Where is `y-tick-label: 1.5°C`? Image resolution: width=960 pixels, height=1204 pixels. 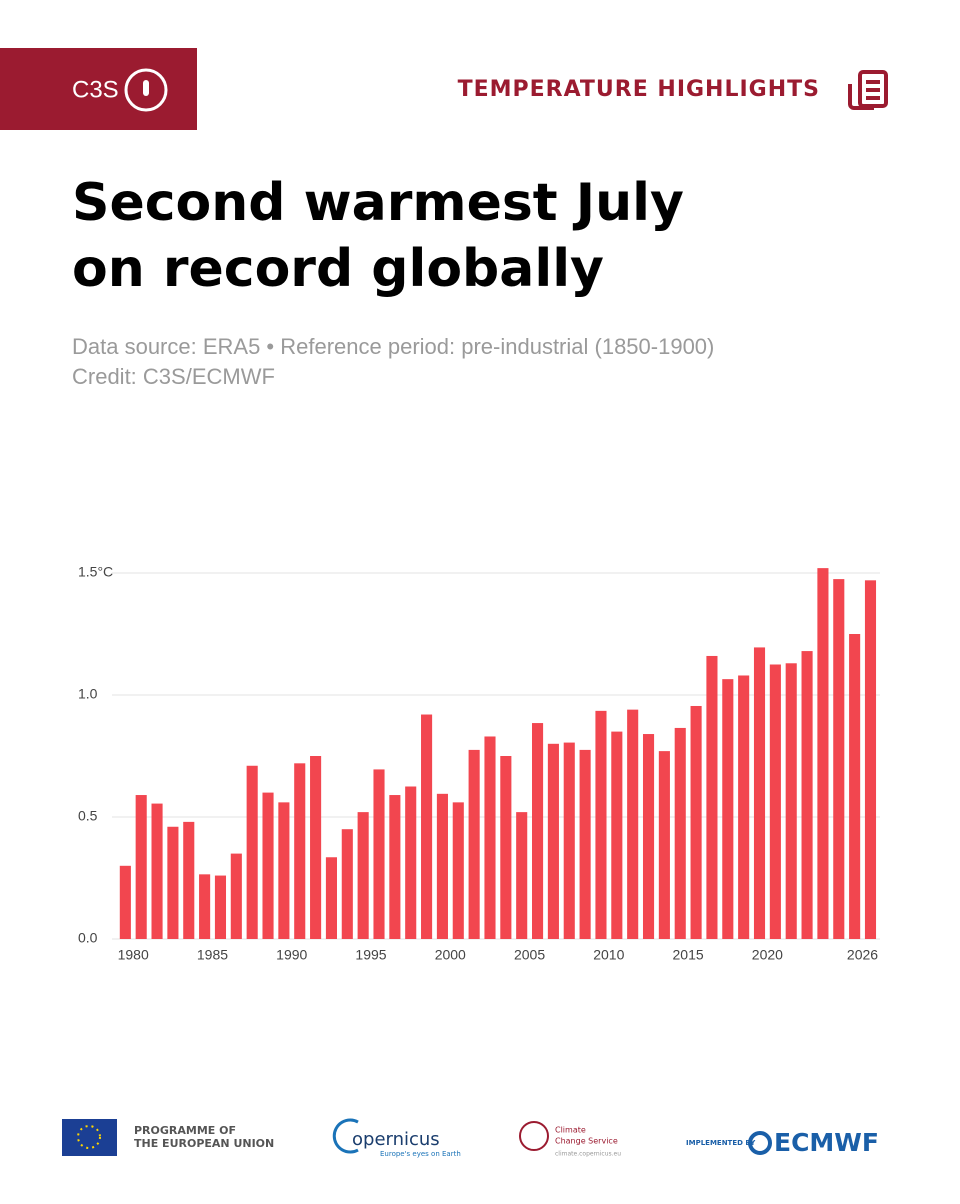
y-tick-label: 1.5°C is located at coordinates (95, 572).